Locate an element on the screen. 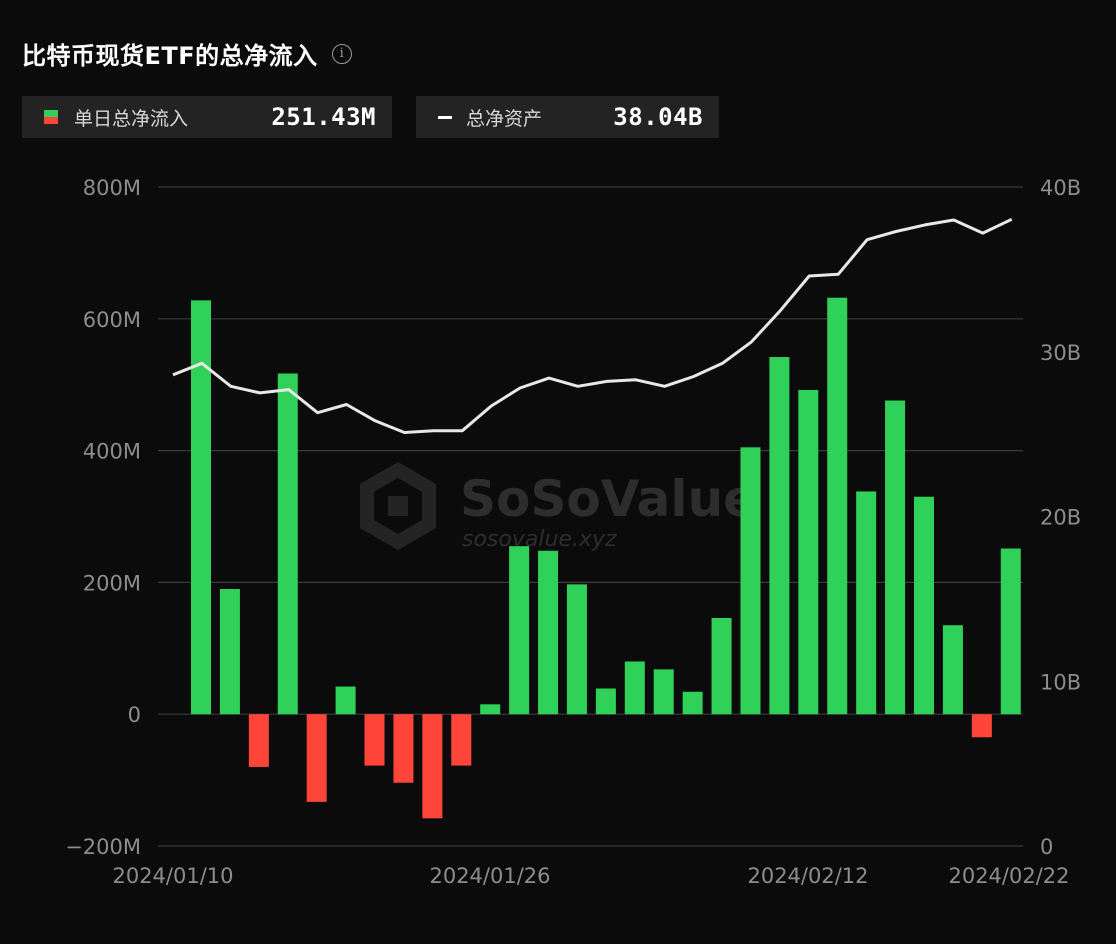 The width and height of the screenshot is (1116, 944). red-green-square-icon is located at coordinates (51, 117).